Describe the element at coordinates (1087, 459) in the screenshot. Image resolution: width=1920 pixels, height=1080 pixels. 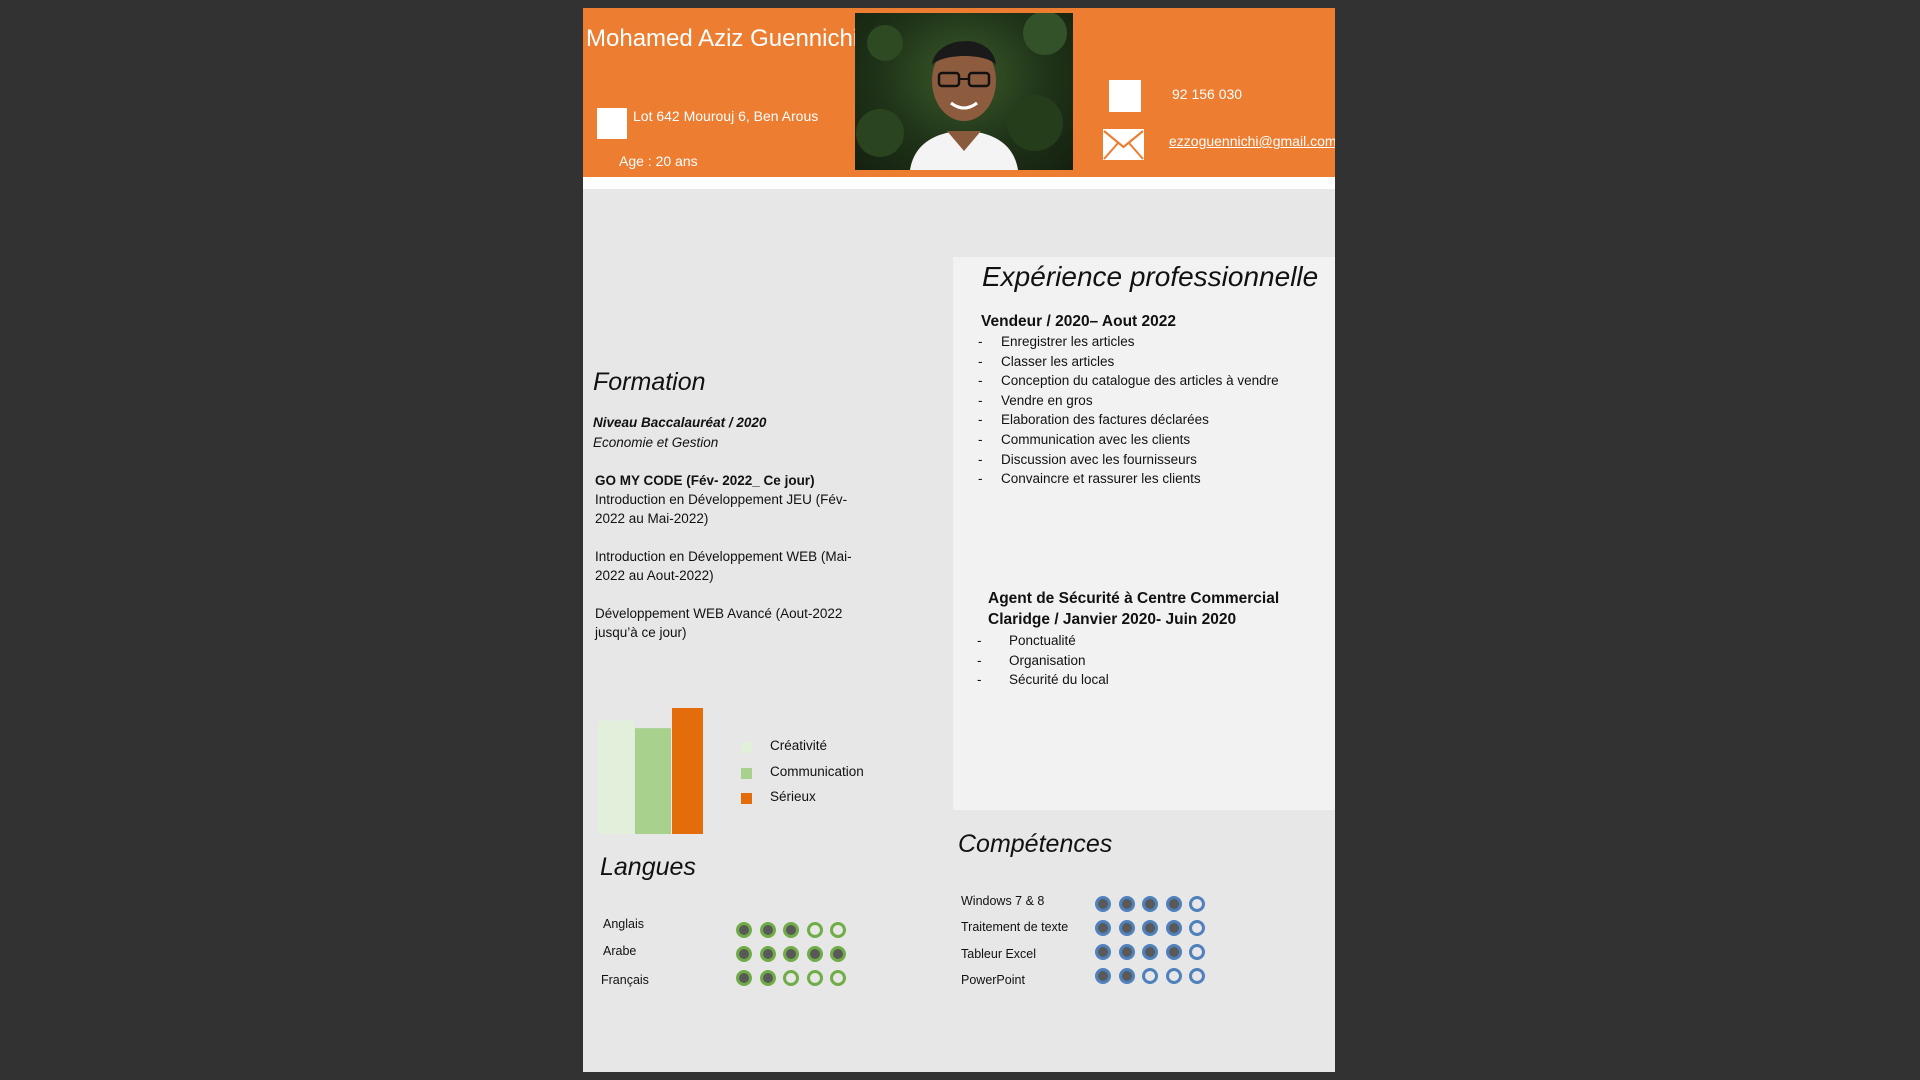
I see `list-item: - Discussion avec les fournisseurs` at that location.